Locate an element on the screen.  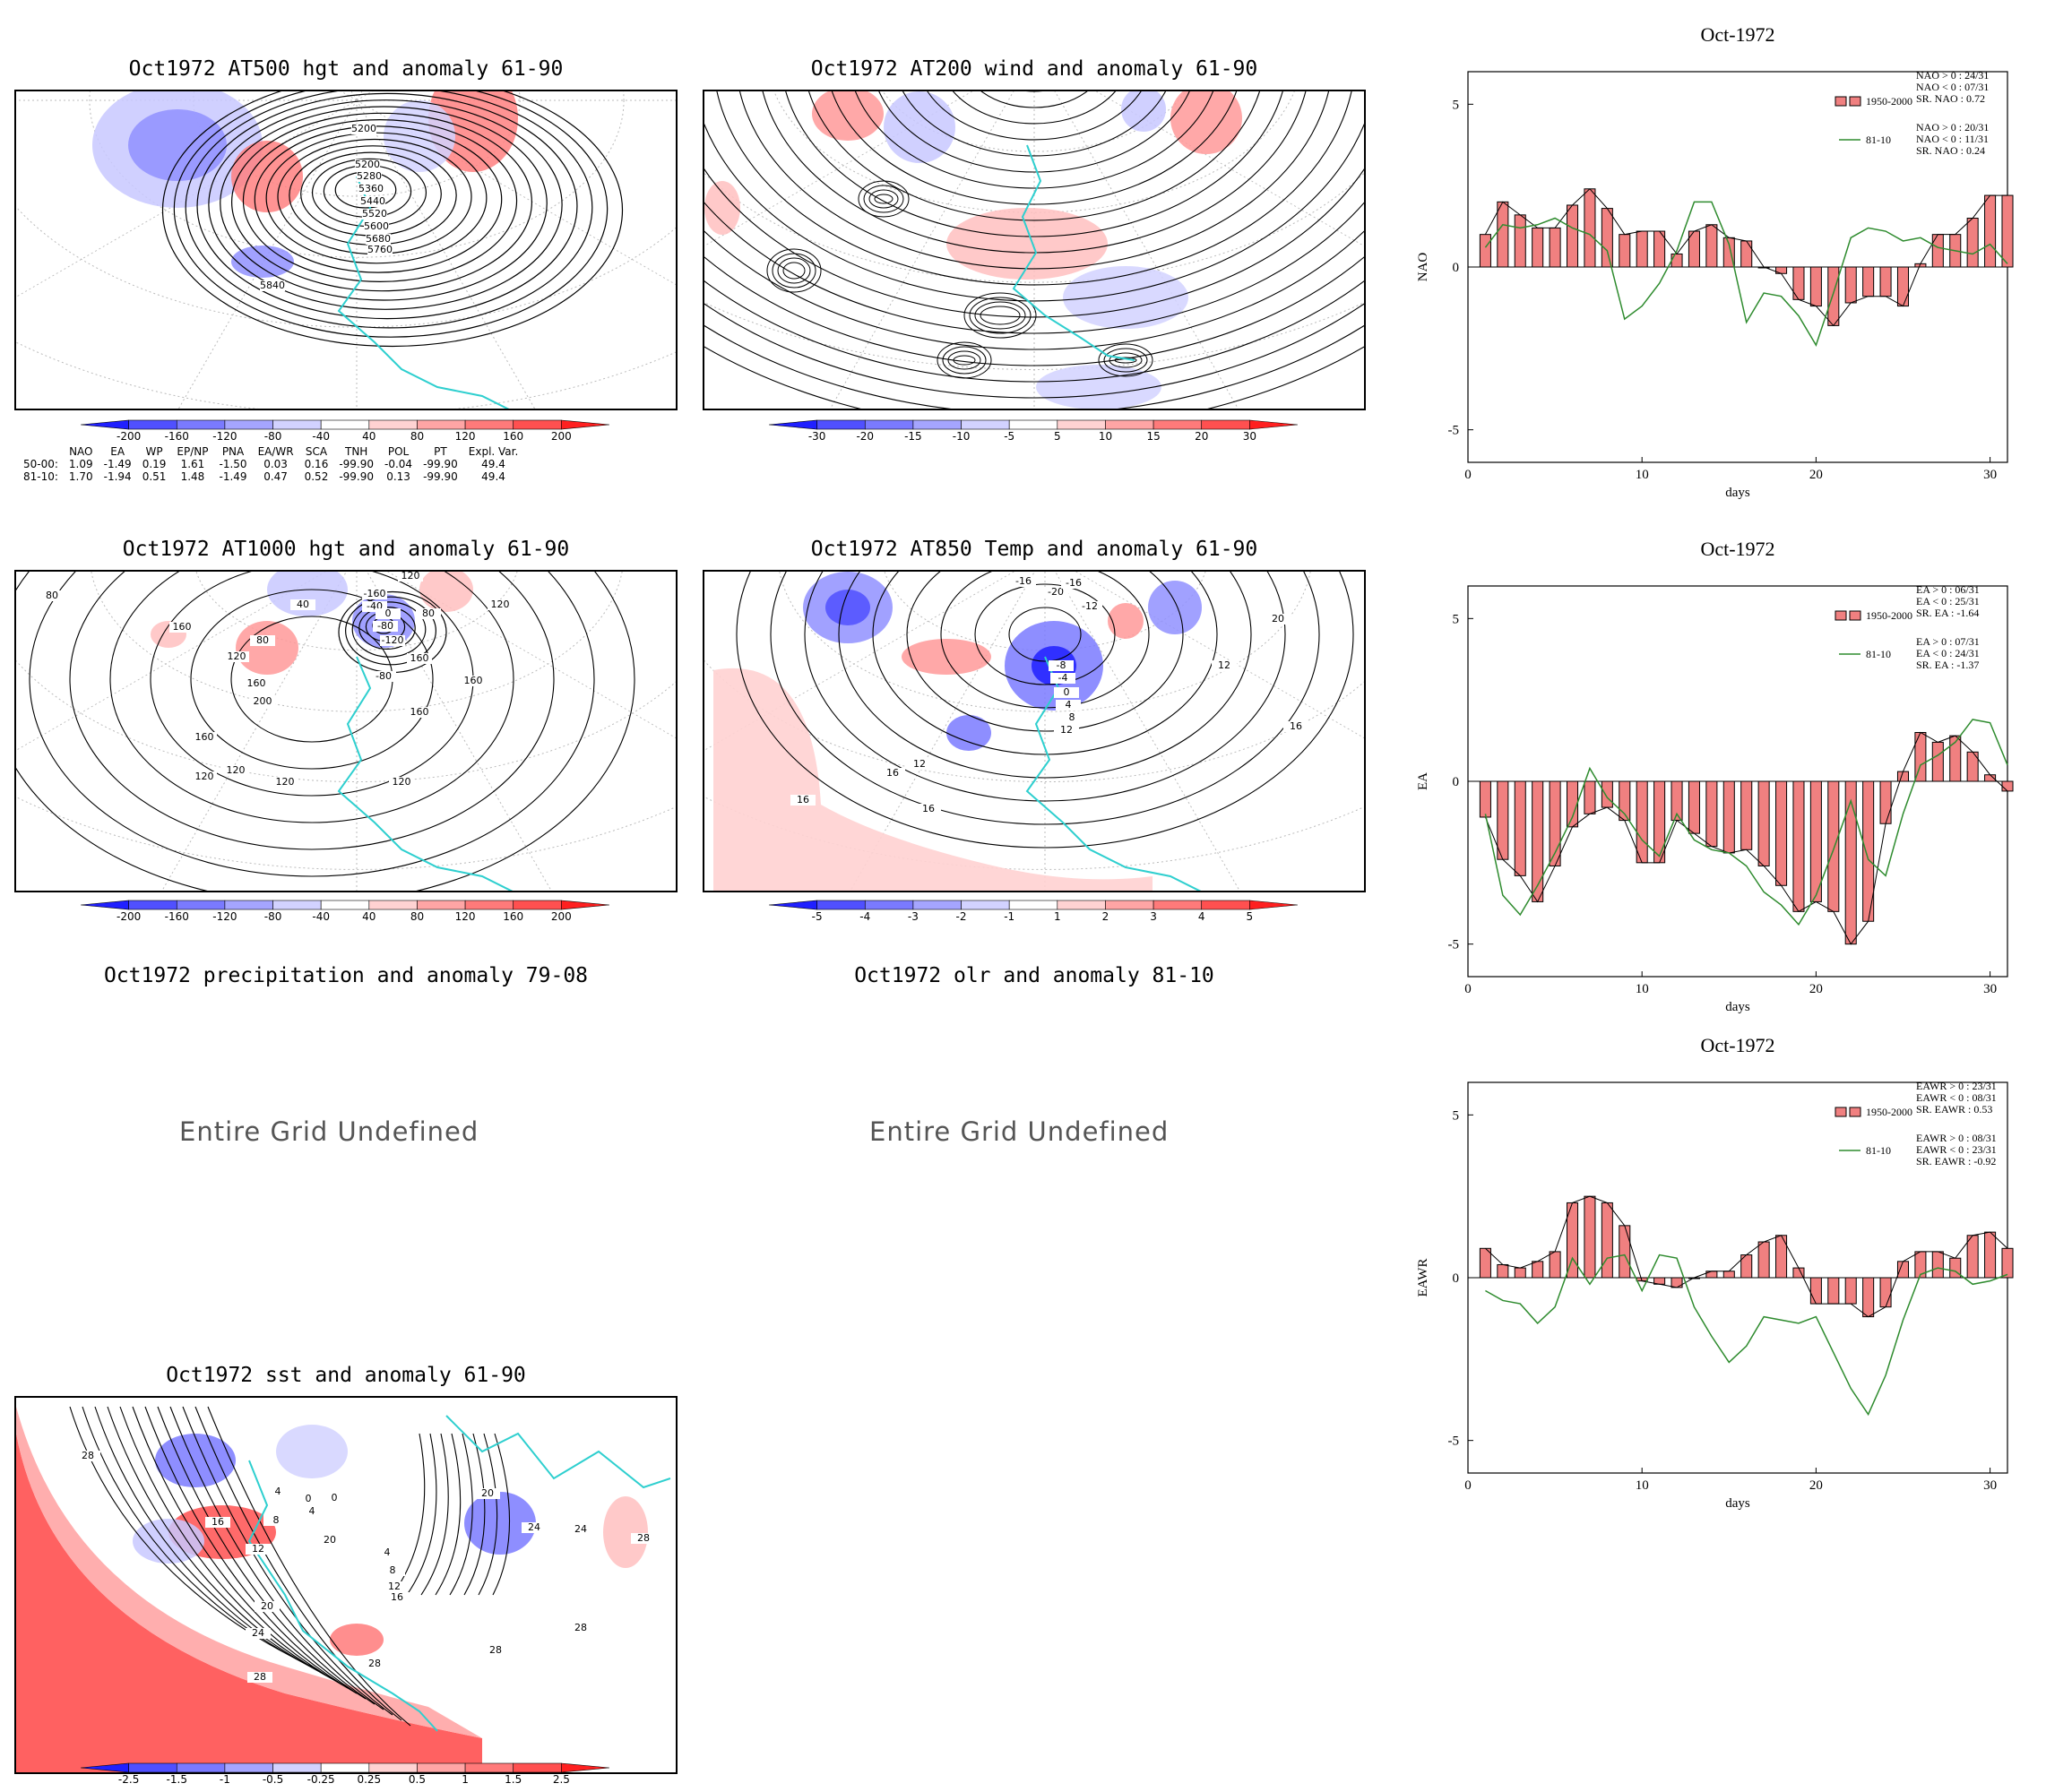
legend-stat: SR. NAO : 0.72 is located at coordinates (1950, 99).